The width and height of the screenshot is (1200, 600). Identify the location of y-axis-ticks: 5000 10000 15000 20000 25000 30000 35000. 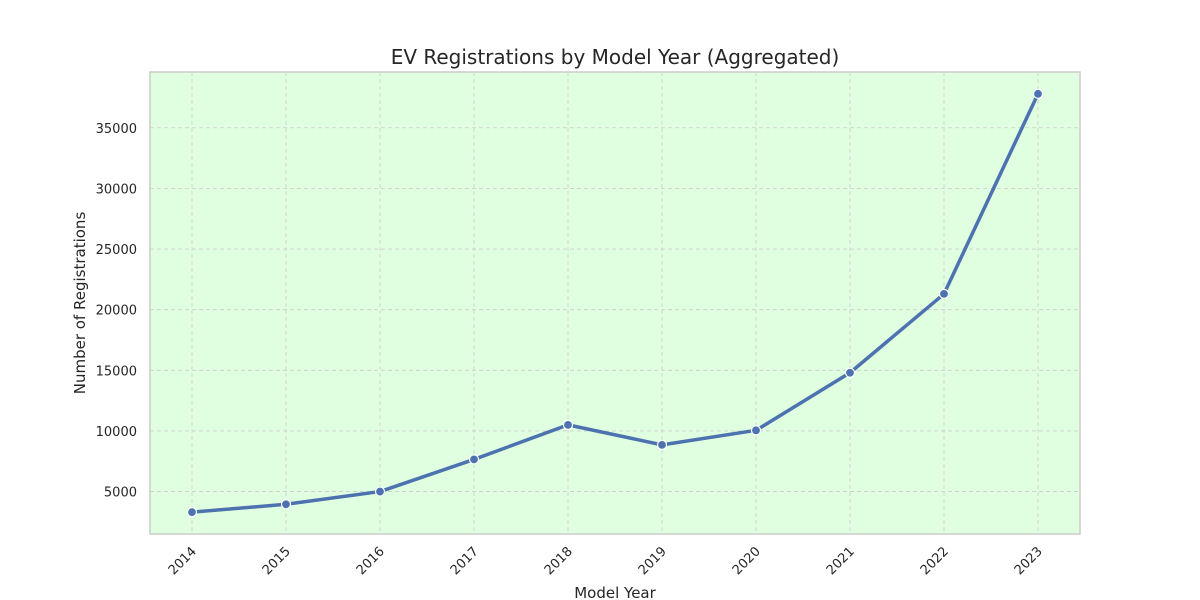
(116, 311).